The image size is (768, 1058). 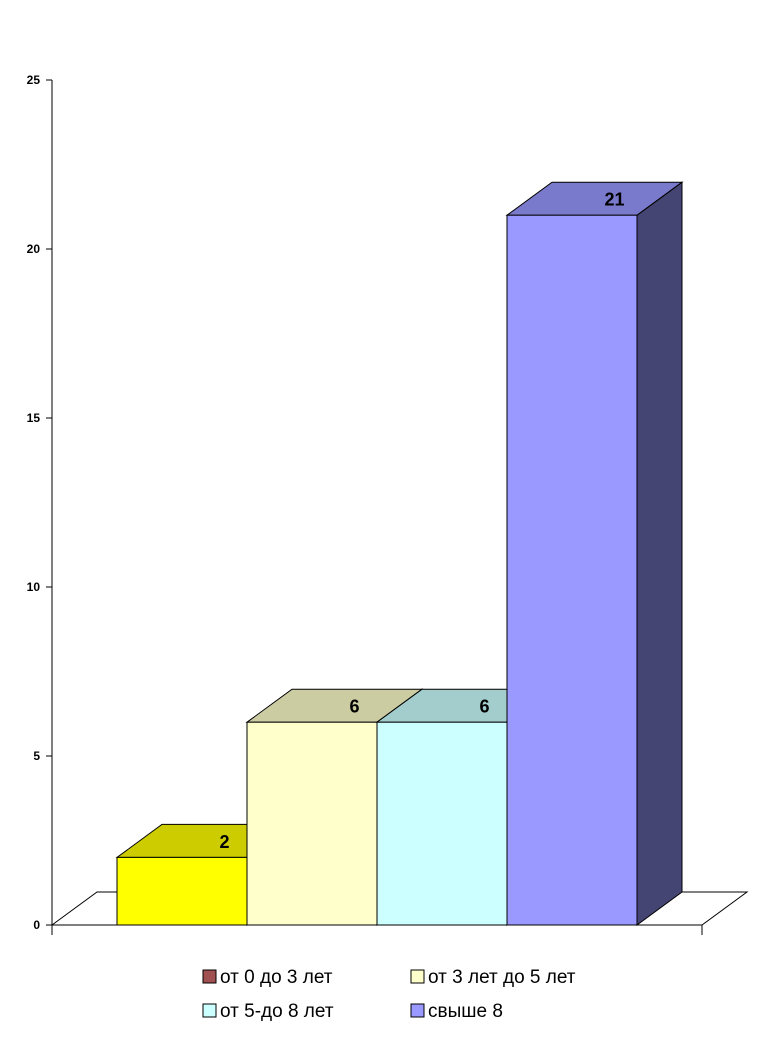 What do you see at coordinates (36, 925) in the screenshot?
I see `y-tick-label: 0` at bounding box center [36, 925].